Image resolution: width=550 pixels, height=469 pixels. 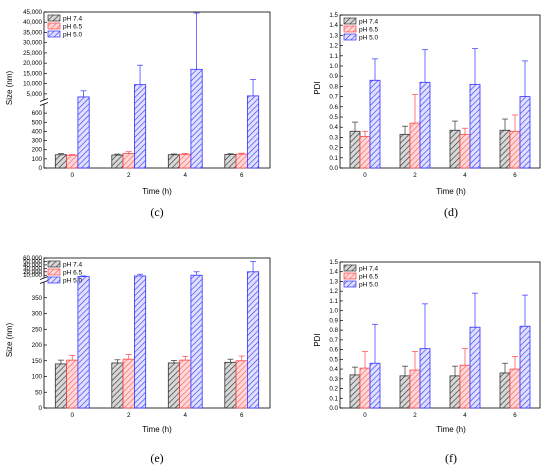 I want to click on panel-d-ylabel: PDI, so click(x=317, y=87).